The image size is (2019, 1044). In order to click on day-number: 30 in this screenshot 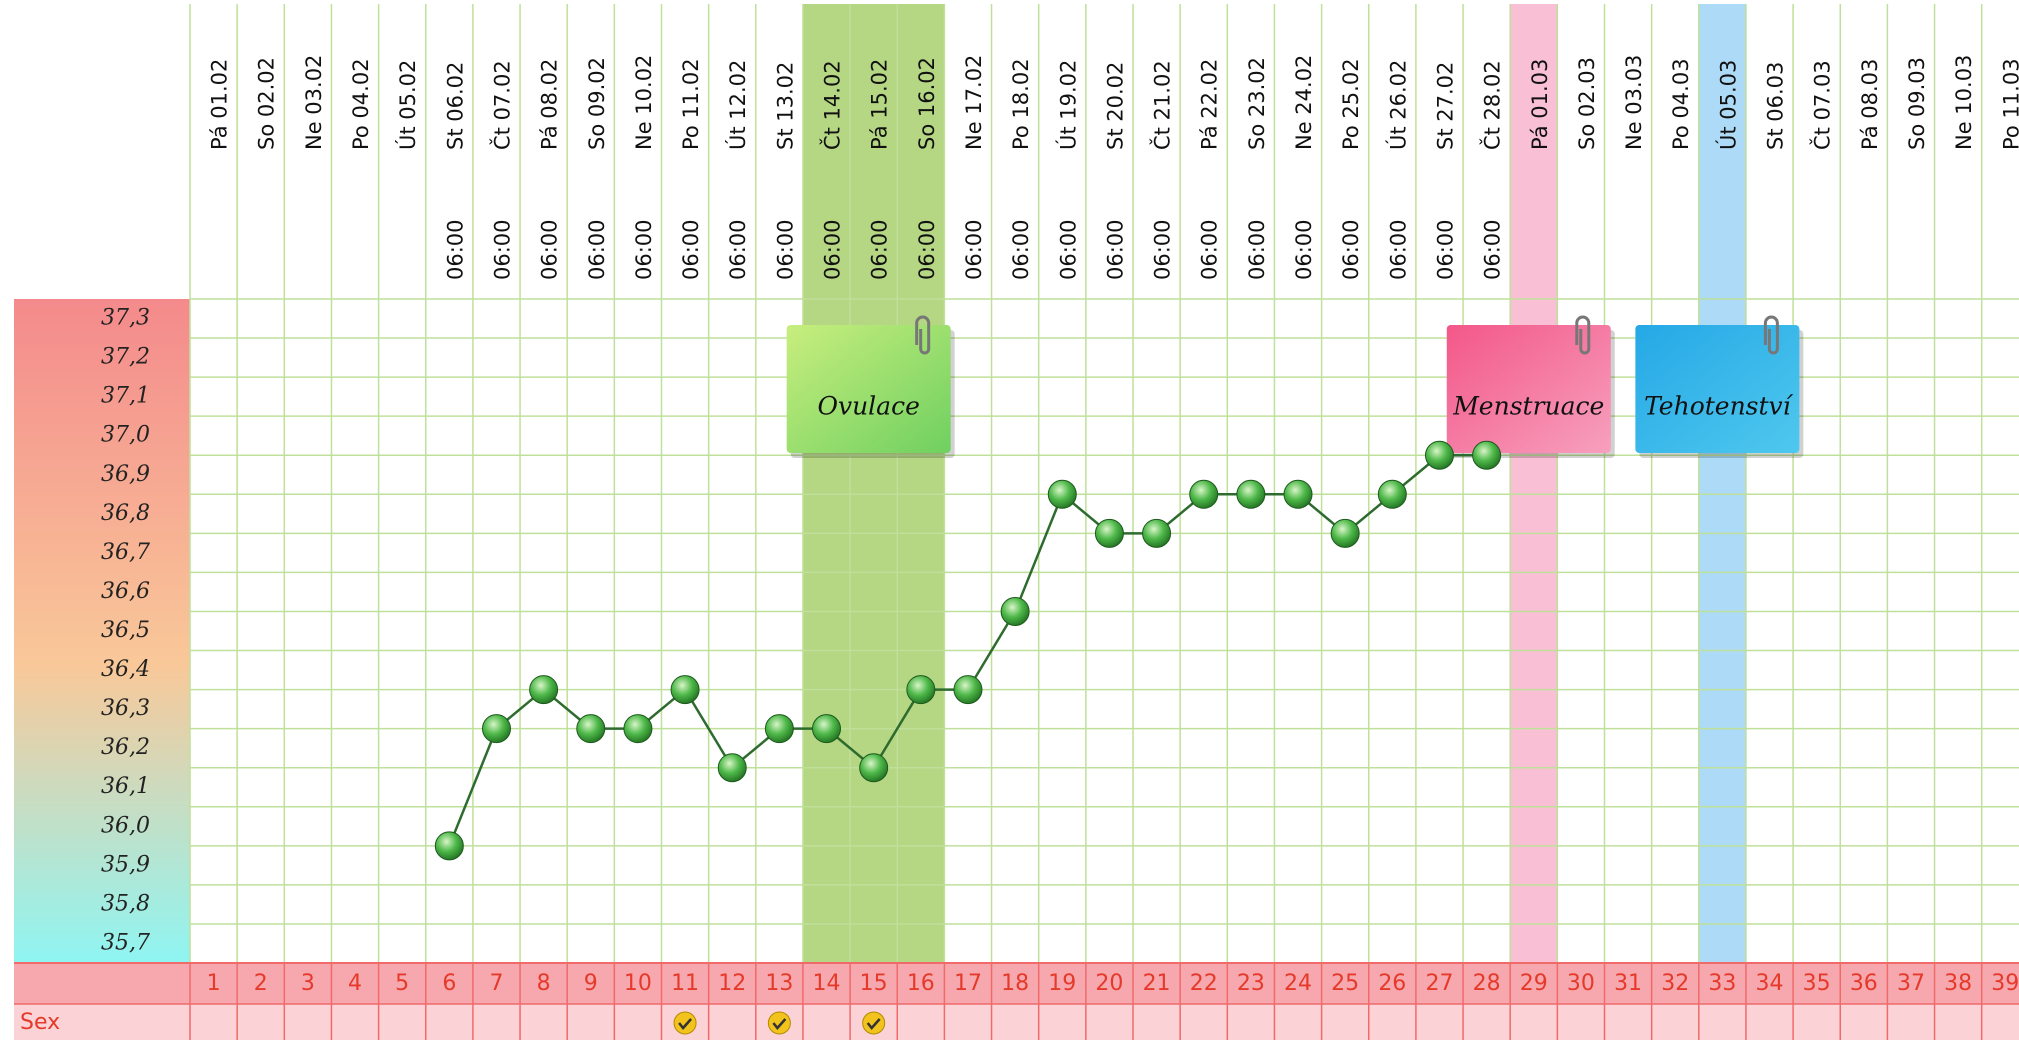, I will do `click(1581, 983)`.